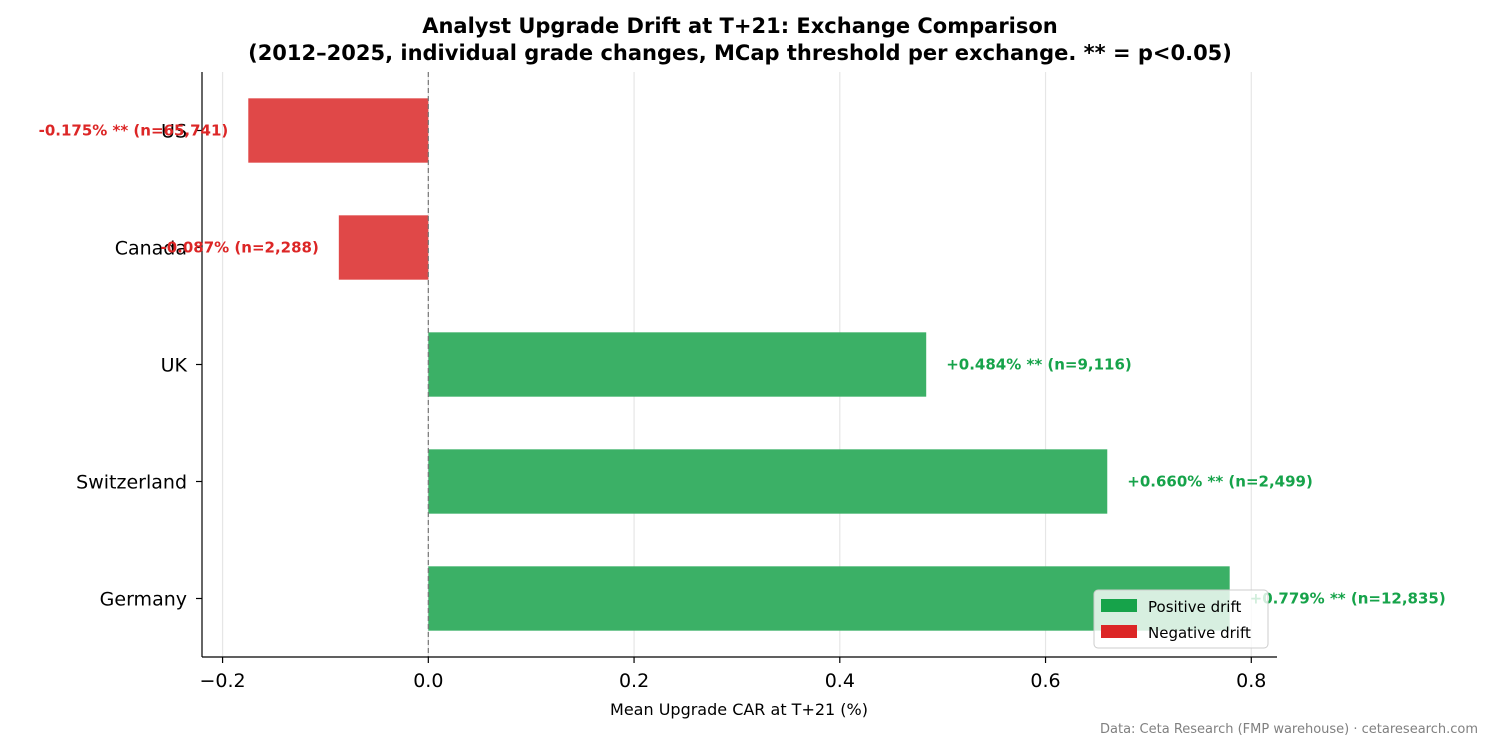  What do you see at coordinates (143, 600) in the screenshot?
I see `y-tick-label-germany: Germany` at bounding box center [143, 600].